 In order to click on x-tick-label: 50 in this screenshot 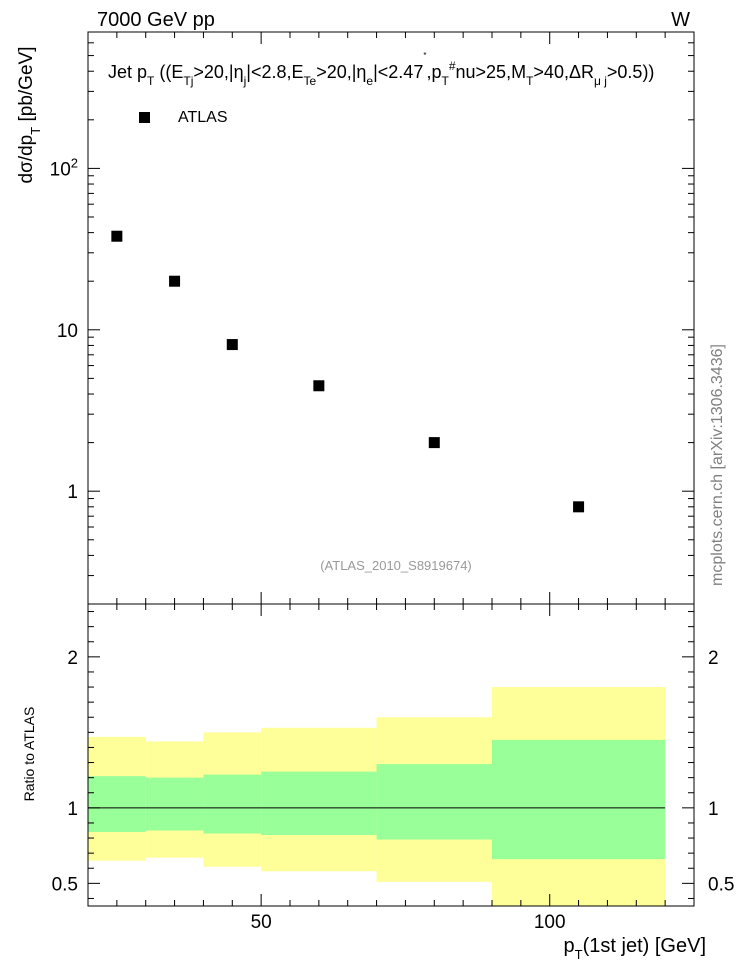, I will do `click(261, 922)`.